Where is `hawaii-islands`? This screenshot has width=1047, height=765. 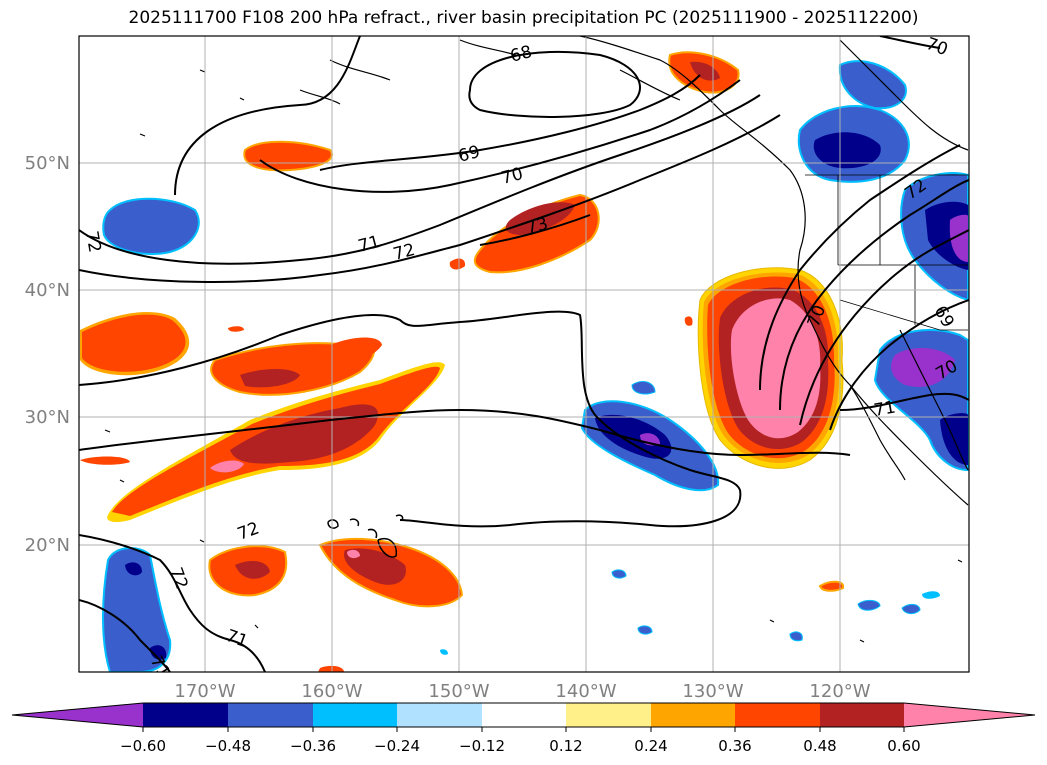
hawaii-islands is located at coordinates (365, 536).